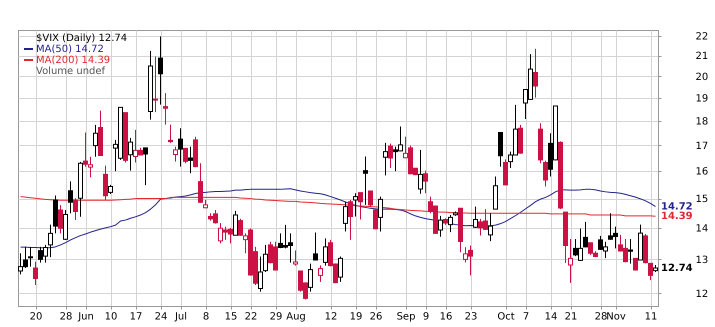 This screenshot has width=715, height=327. Describe the element at coordinates (111, 317) in the screenshot. I see `x-tick-label: 10` at that location.